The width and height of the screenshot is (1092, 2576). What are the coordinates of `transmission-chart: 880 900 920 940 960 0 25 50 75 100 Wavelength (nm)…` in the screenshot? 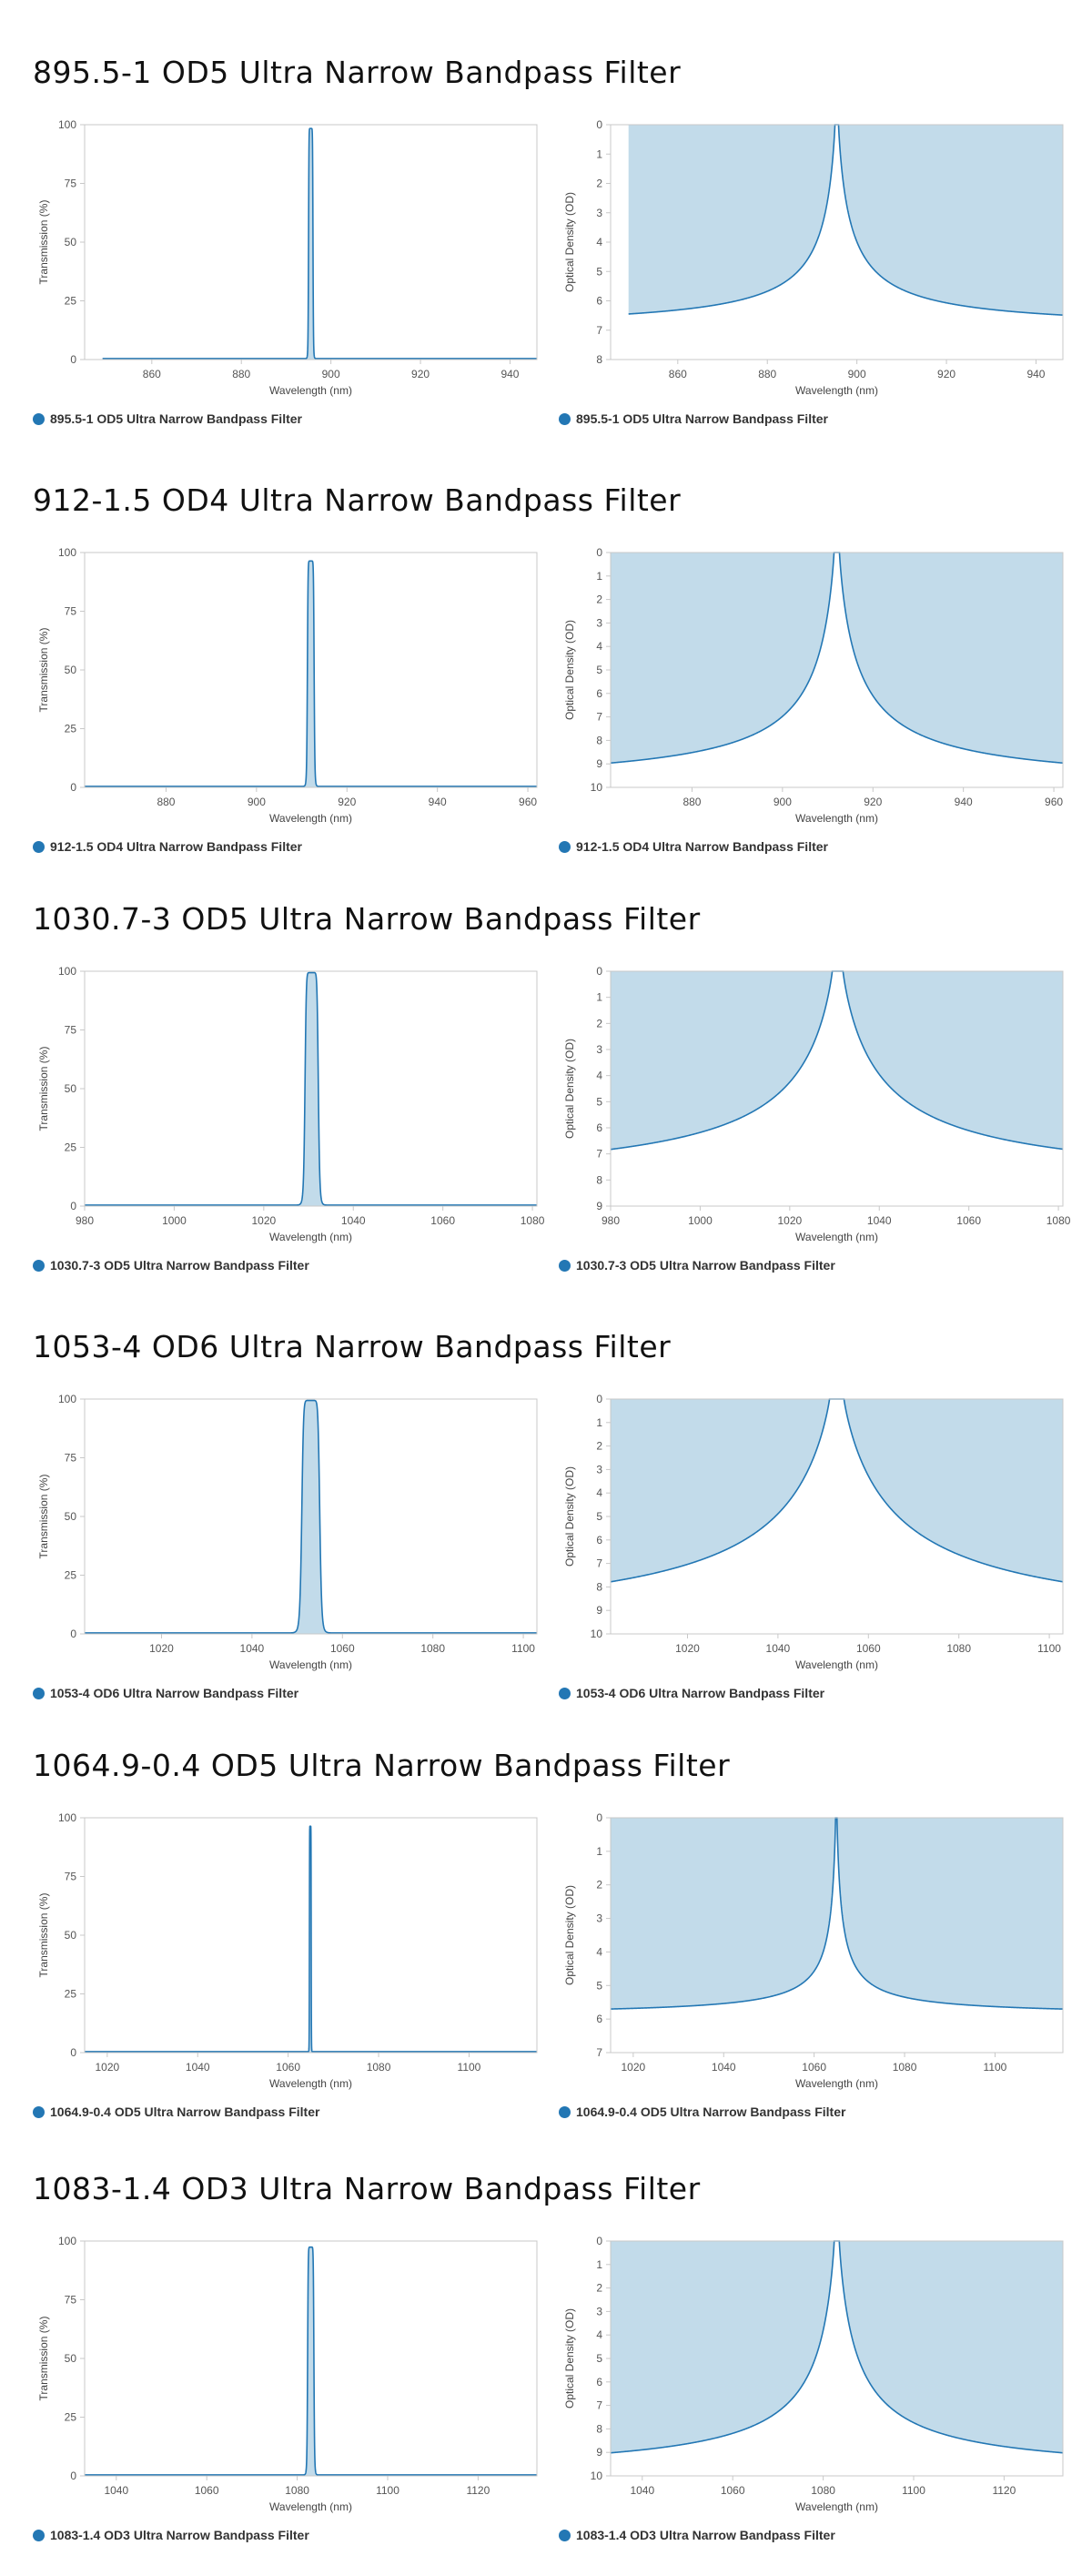 It's located at (286, 698).